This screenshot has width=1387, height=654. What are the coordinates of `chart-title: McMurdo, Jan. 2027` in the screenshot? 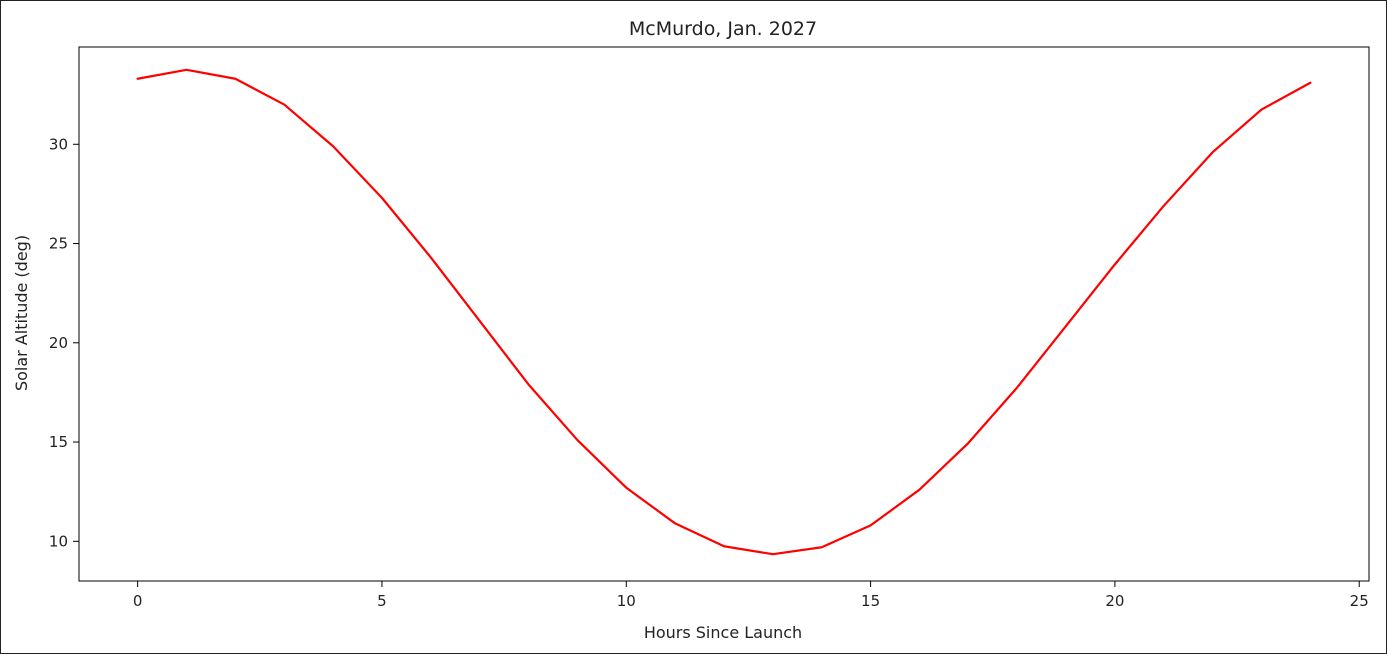 It's located at (723, 29).